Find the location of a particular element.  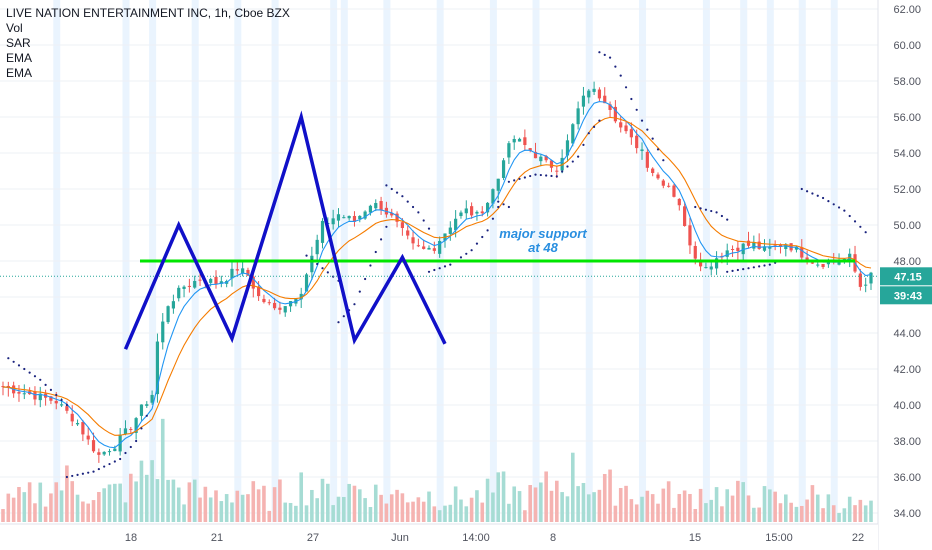

price-tick-label: 34.00 is located at coordinates (907, 514).